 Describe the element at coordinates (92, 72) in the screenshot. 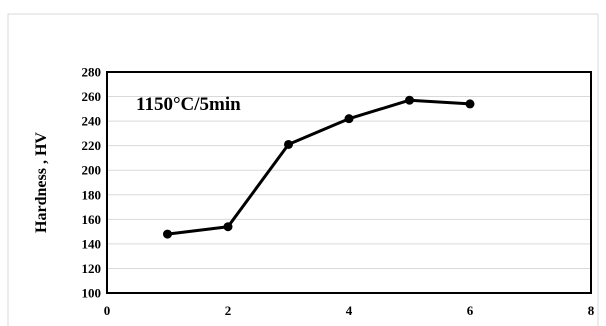

I see `y-tick-label: 280` at that location.